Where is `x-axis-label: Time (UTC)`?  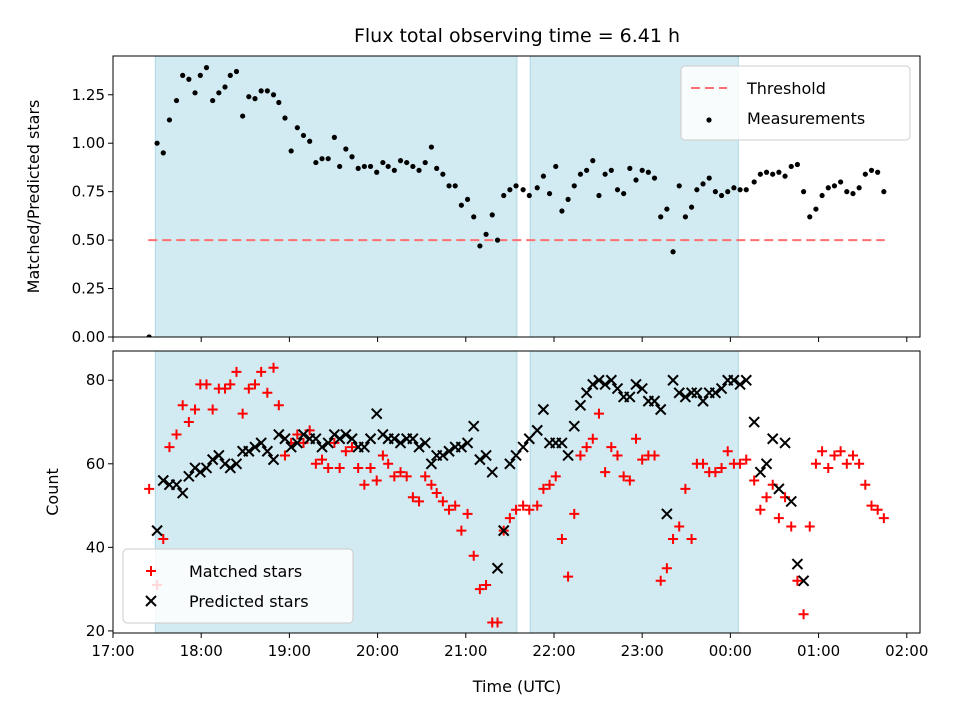
x-axis-label: Time (UTC) is located at coordinates (516, 686).